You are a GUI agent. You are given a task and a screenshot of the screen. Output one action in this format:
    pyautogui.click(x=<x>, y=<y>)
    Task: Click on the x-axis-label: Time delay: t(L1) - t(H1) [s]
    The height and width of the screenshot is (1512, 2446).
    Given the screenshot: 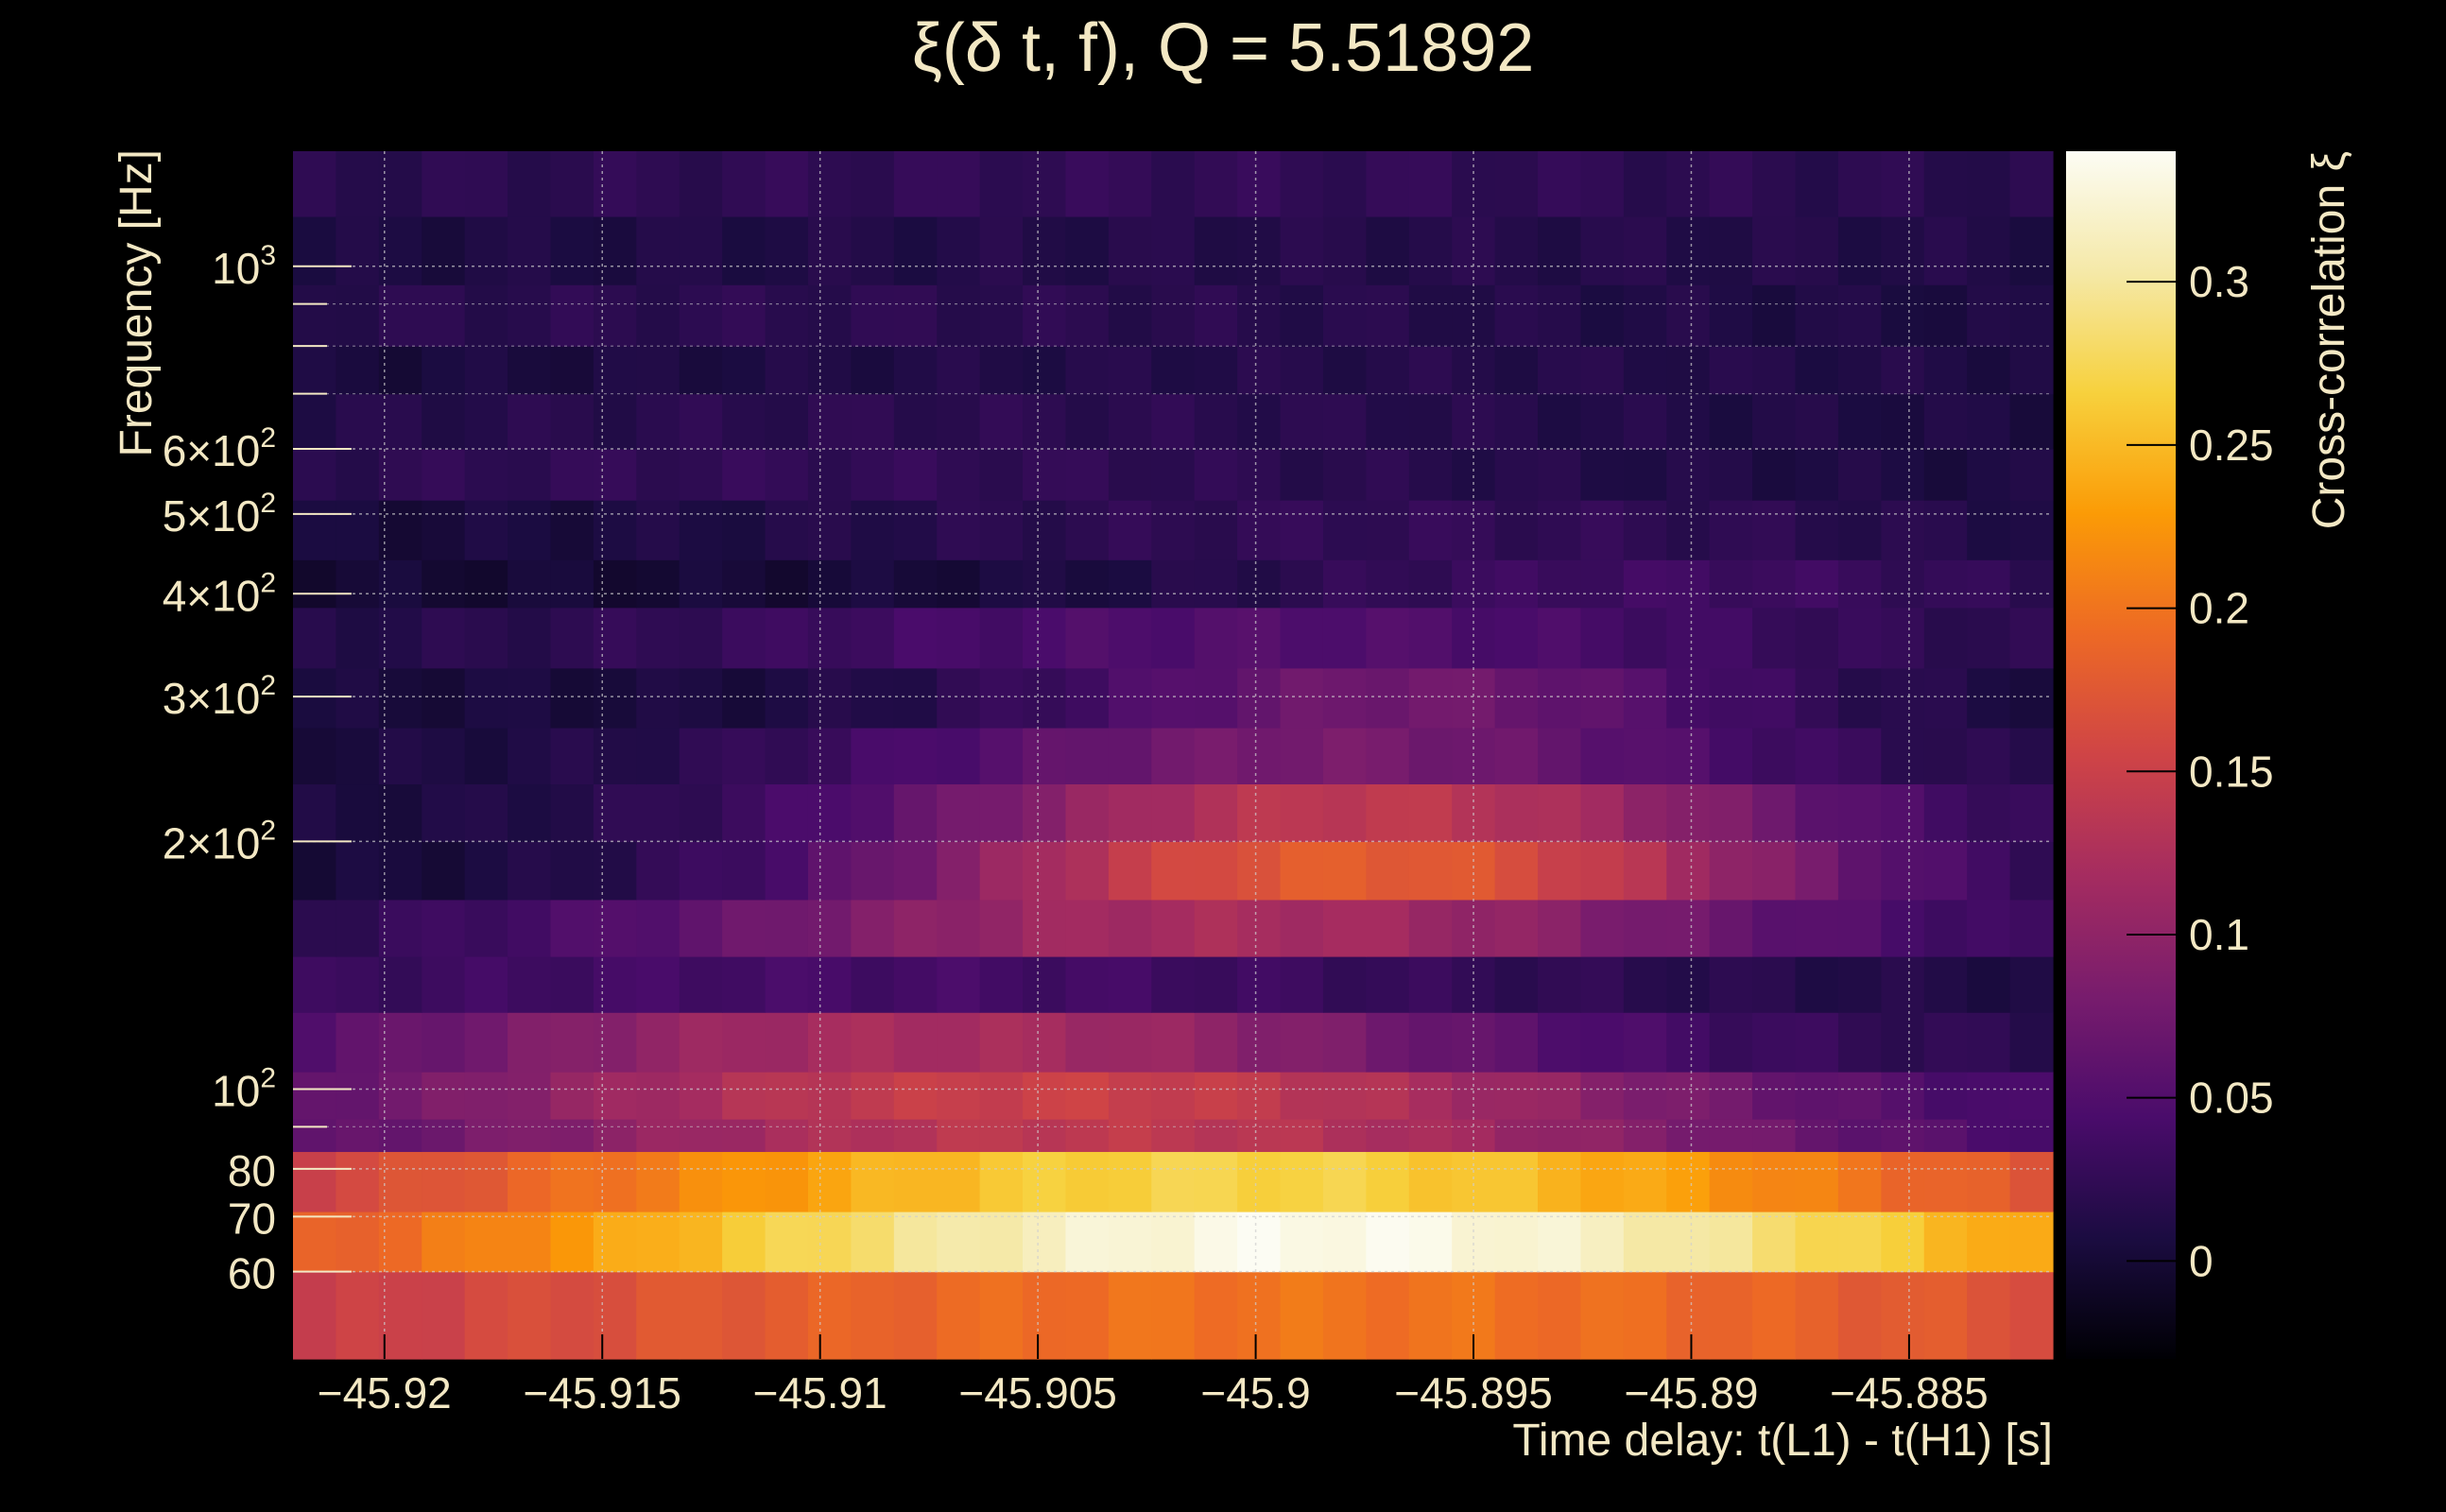 What is the action you would take?
    pyautogui.click(x=1782, y=1441)
    